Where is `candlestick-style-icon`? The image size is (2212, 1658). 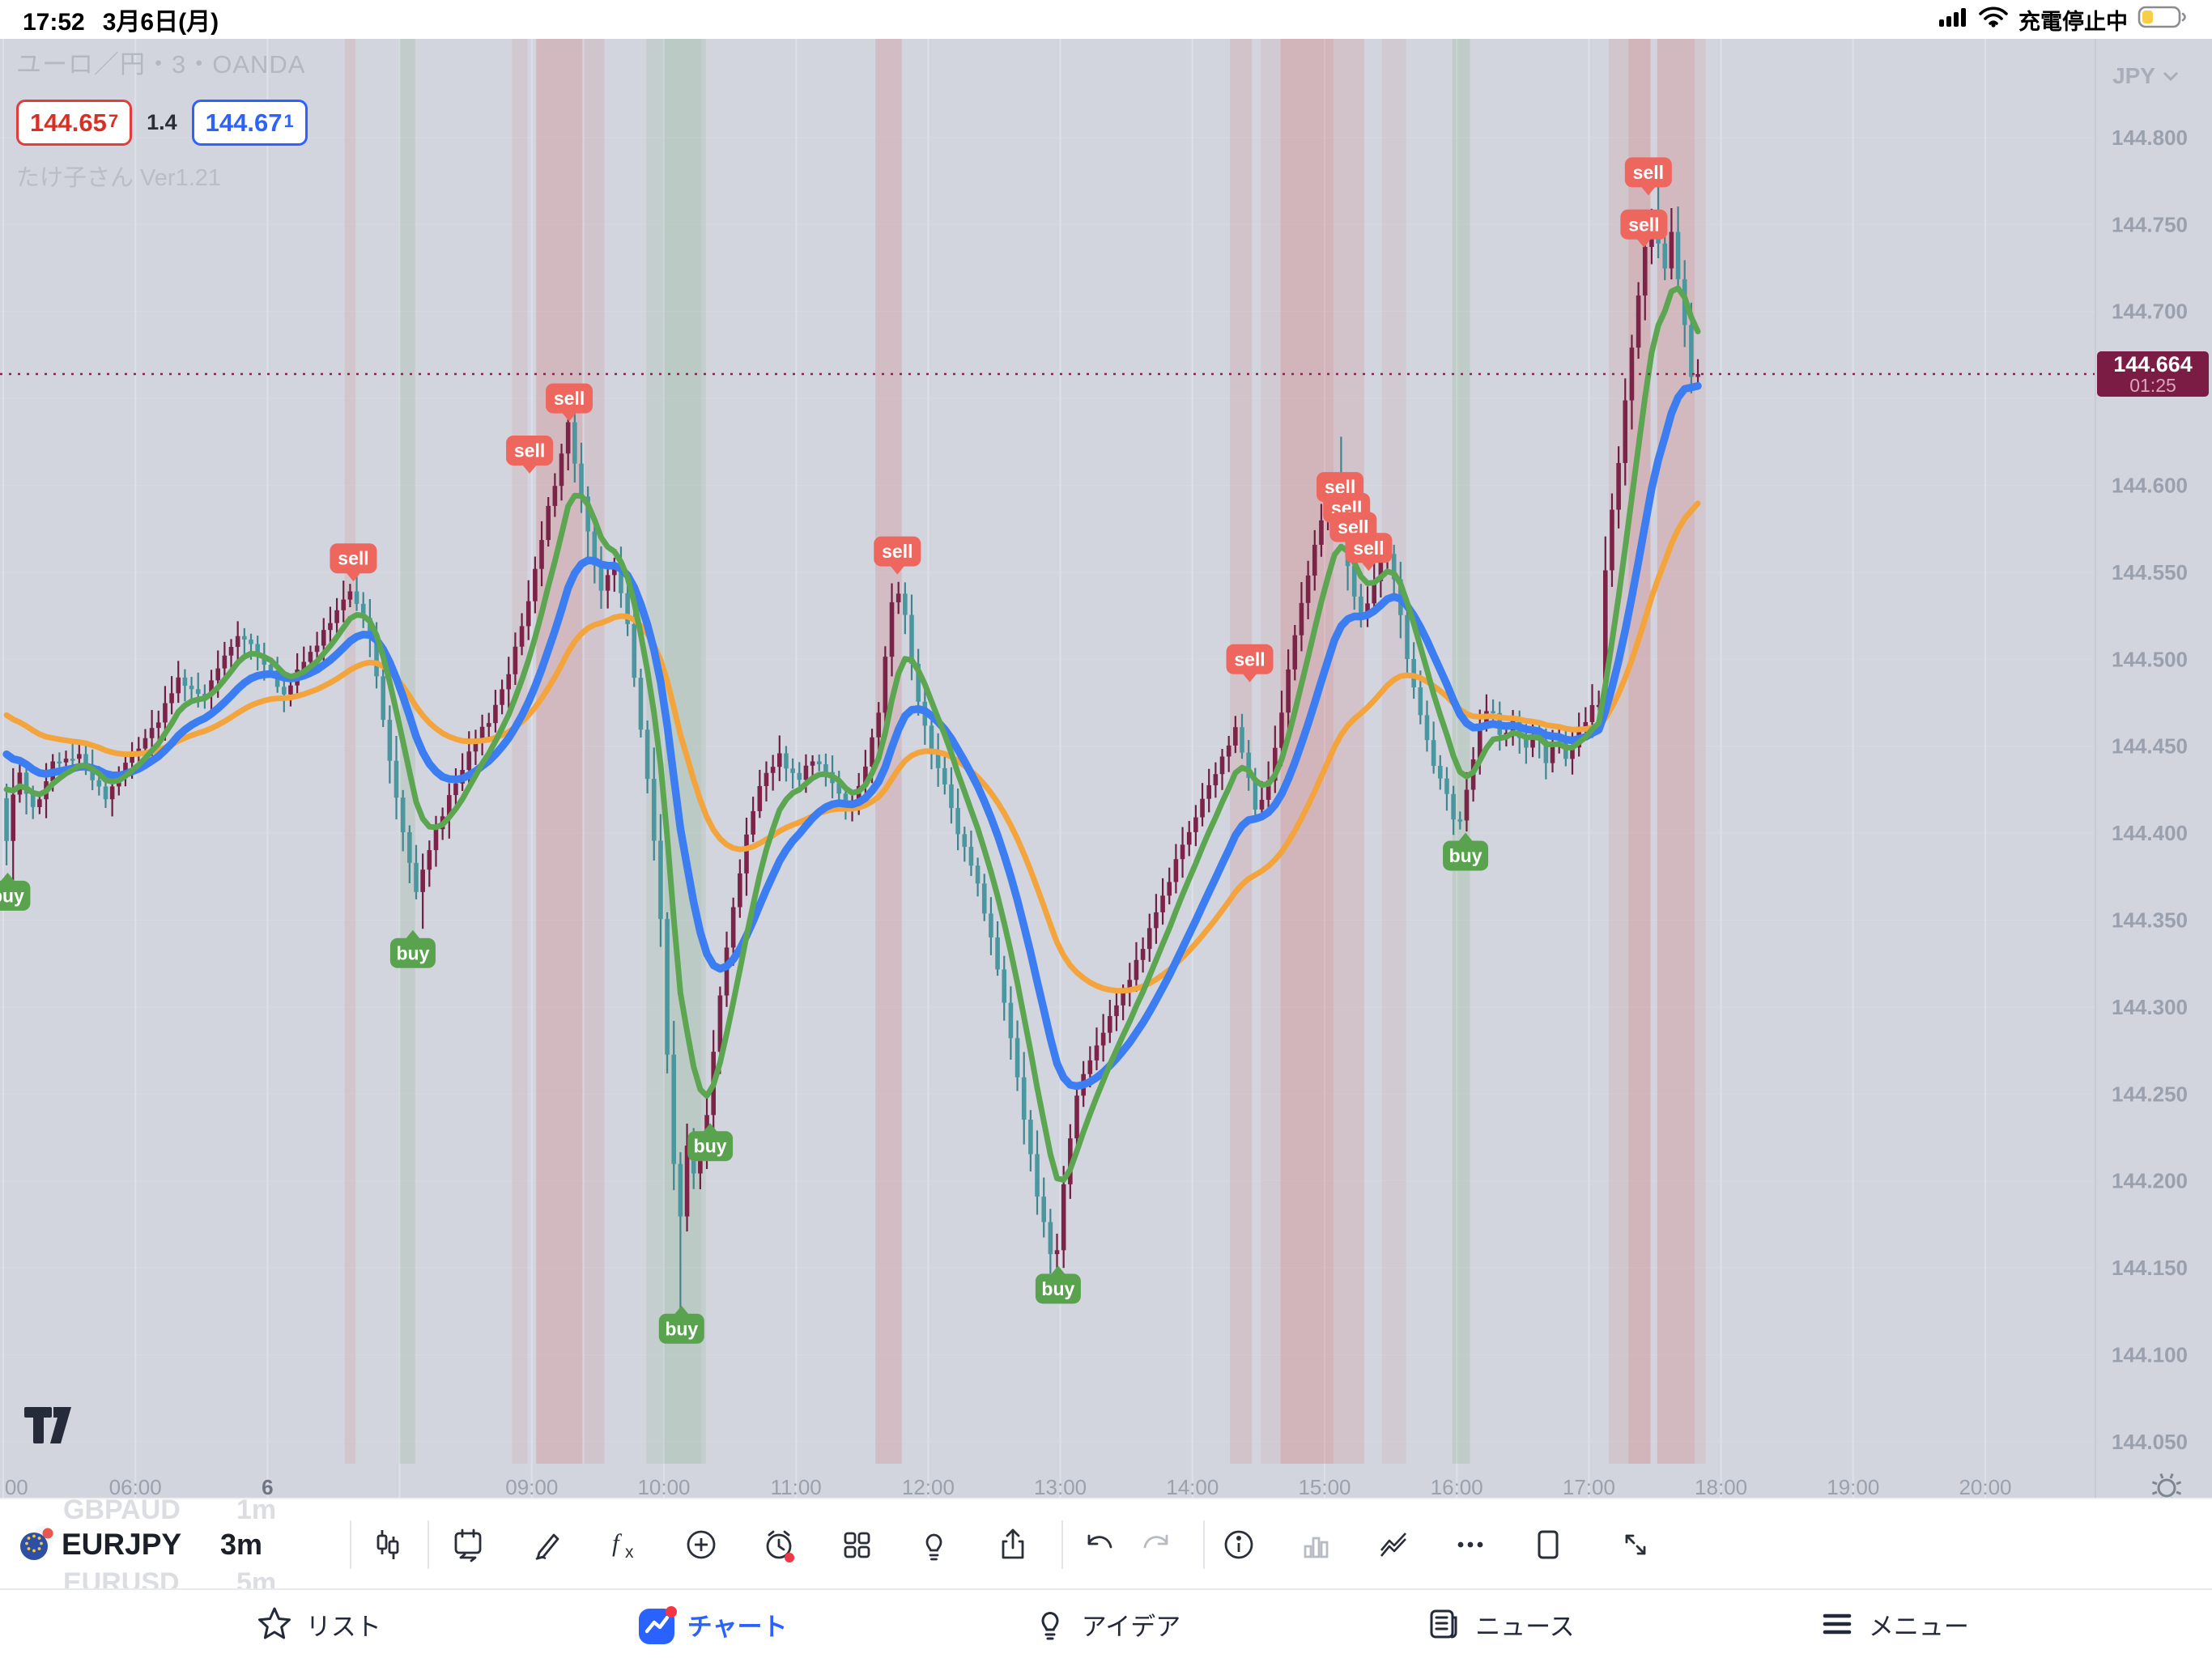 candlestick-style-icon is located at coordinates (387, 1544).